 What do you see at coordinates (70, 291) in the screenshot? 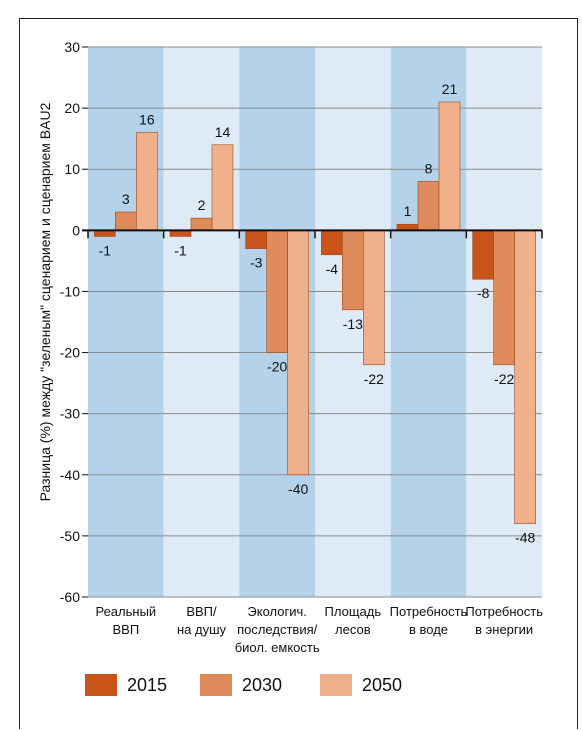
I see `y-tick-label: -10` at bounding box center [70, 291].